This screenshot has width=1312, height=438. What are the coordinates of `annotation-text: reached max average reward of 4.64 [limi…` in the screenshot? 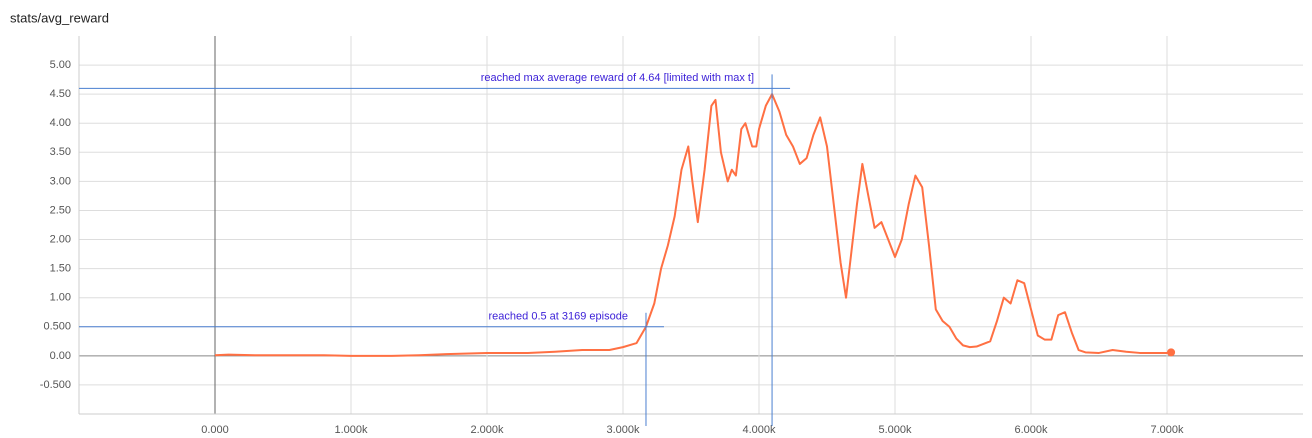 It's located at (617, 78).